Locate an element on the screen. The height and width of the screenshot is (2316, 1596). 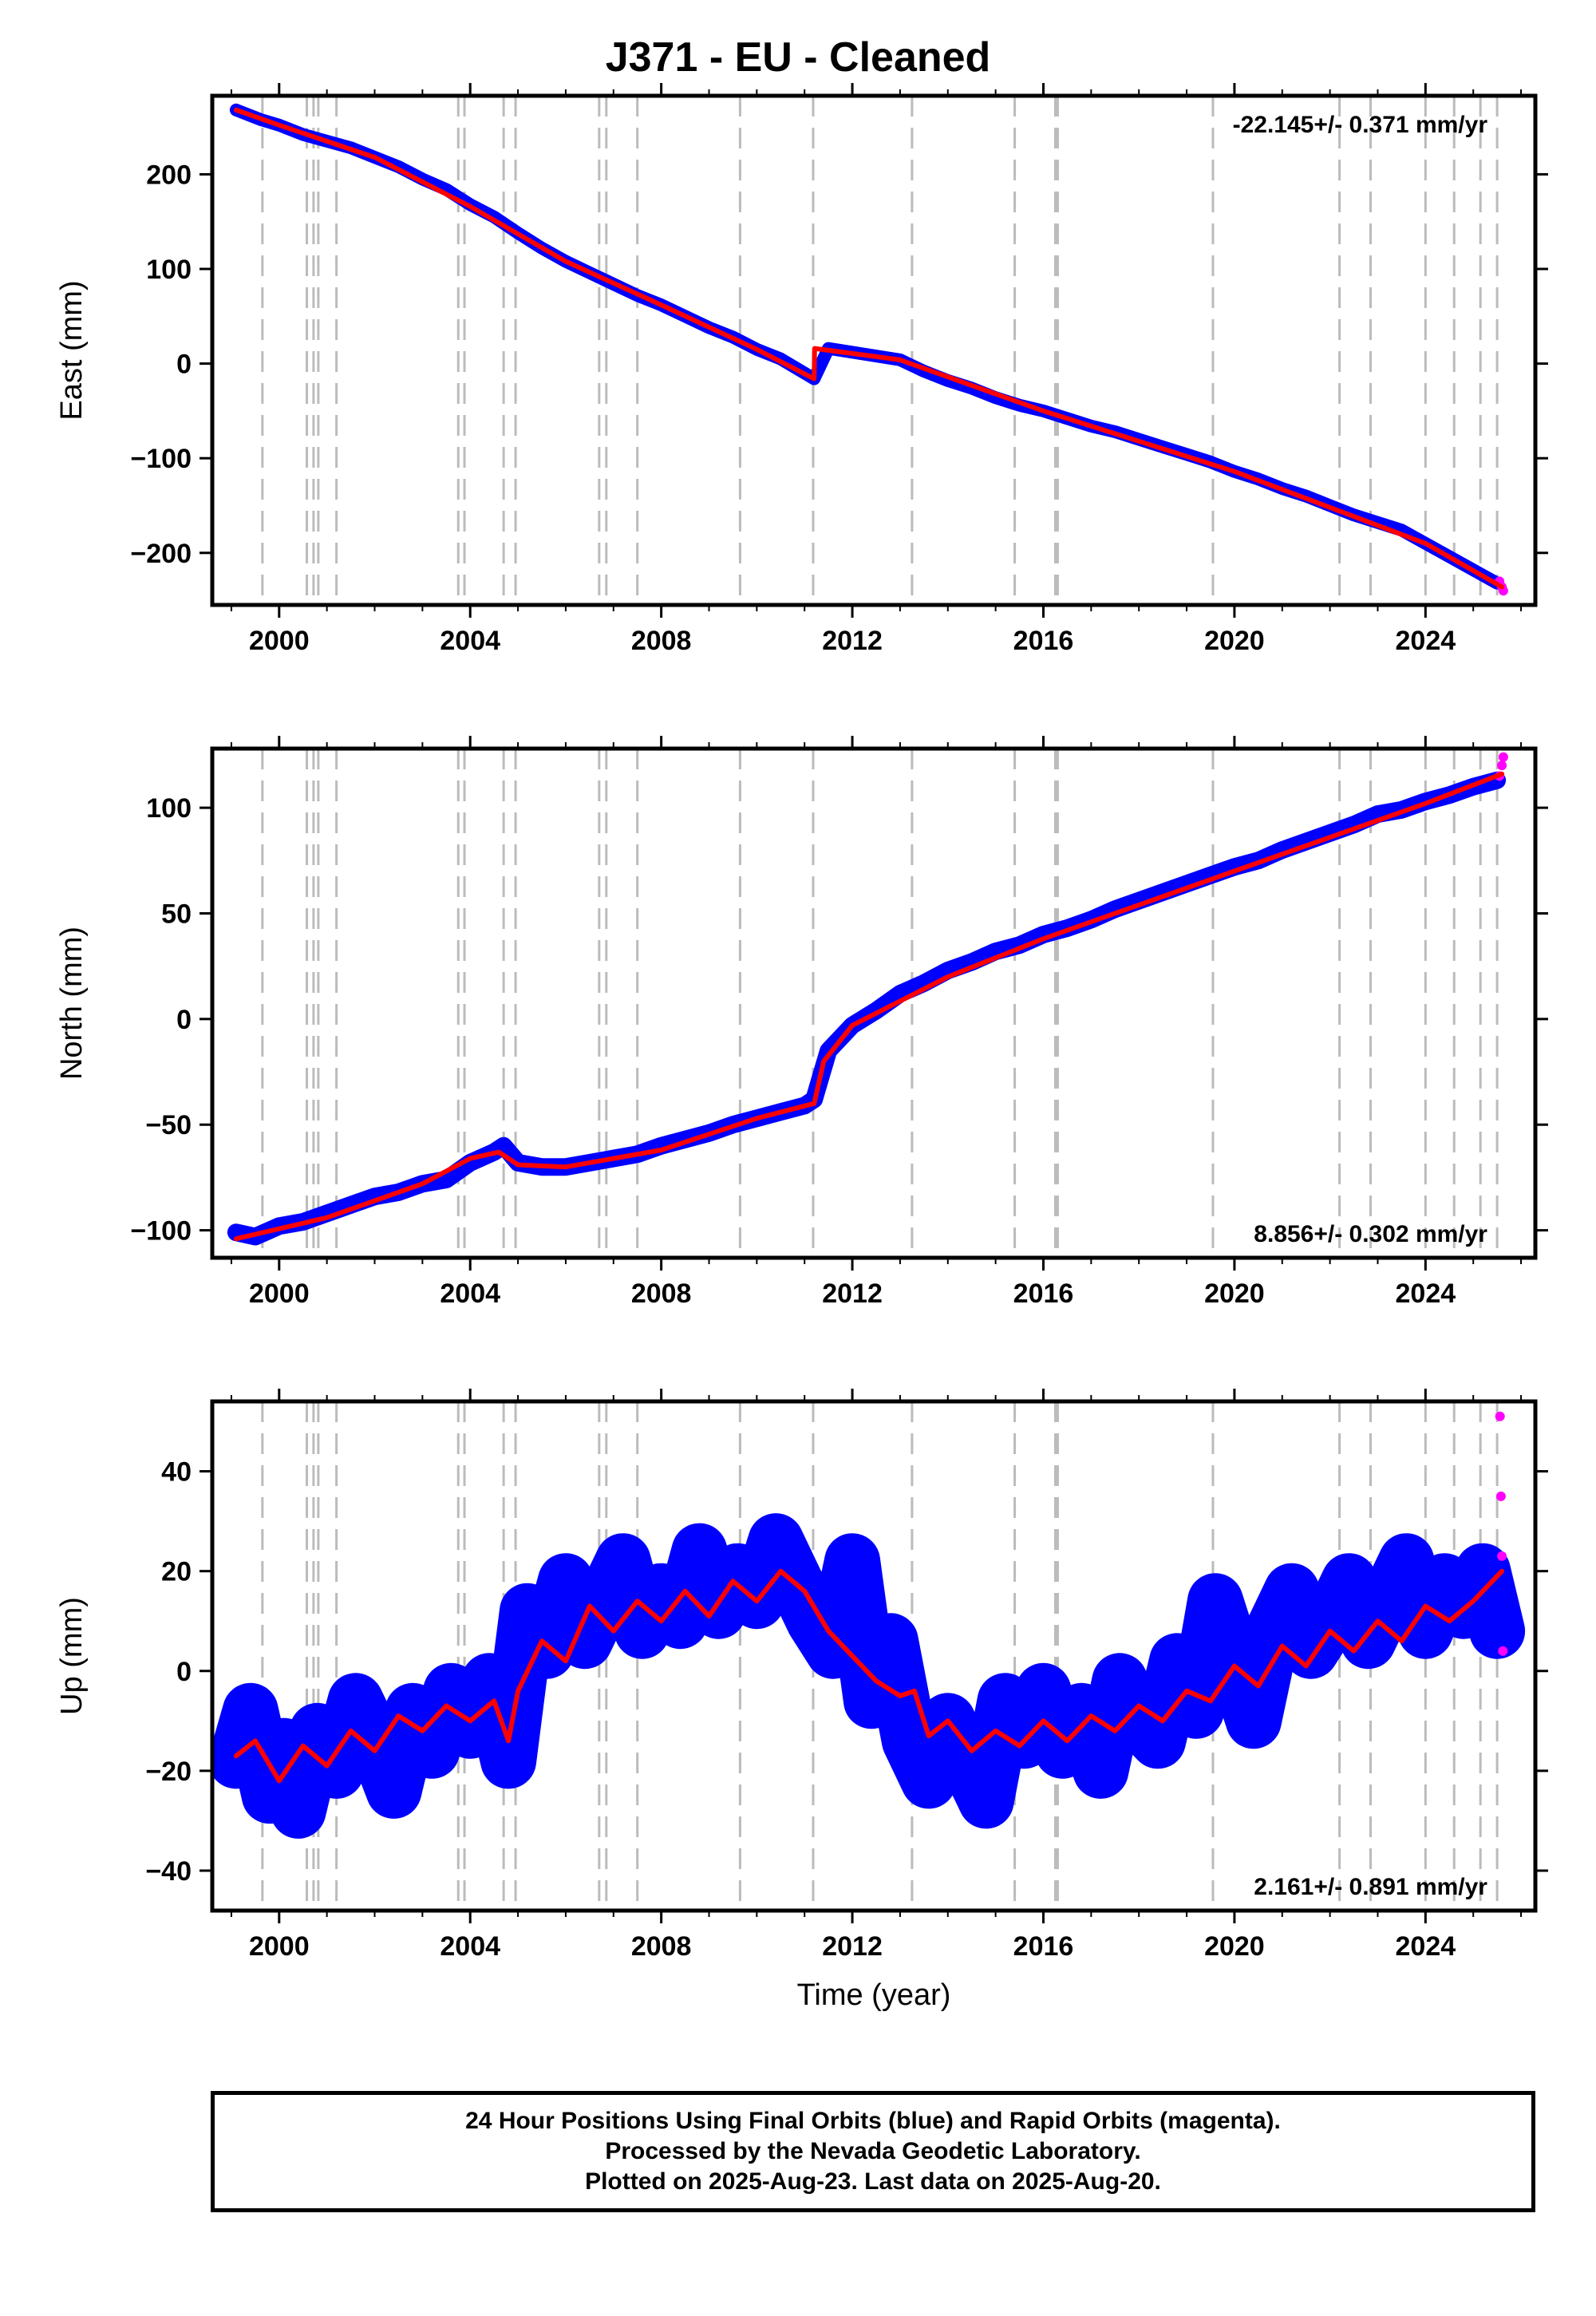
up-y-axis-label: Up (mm) is located at coordinates (72, 1656).